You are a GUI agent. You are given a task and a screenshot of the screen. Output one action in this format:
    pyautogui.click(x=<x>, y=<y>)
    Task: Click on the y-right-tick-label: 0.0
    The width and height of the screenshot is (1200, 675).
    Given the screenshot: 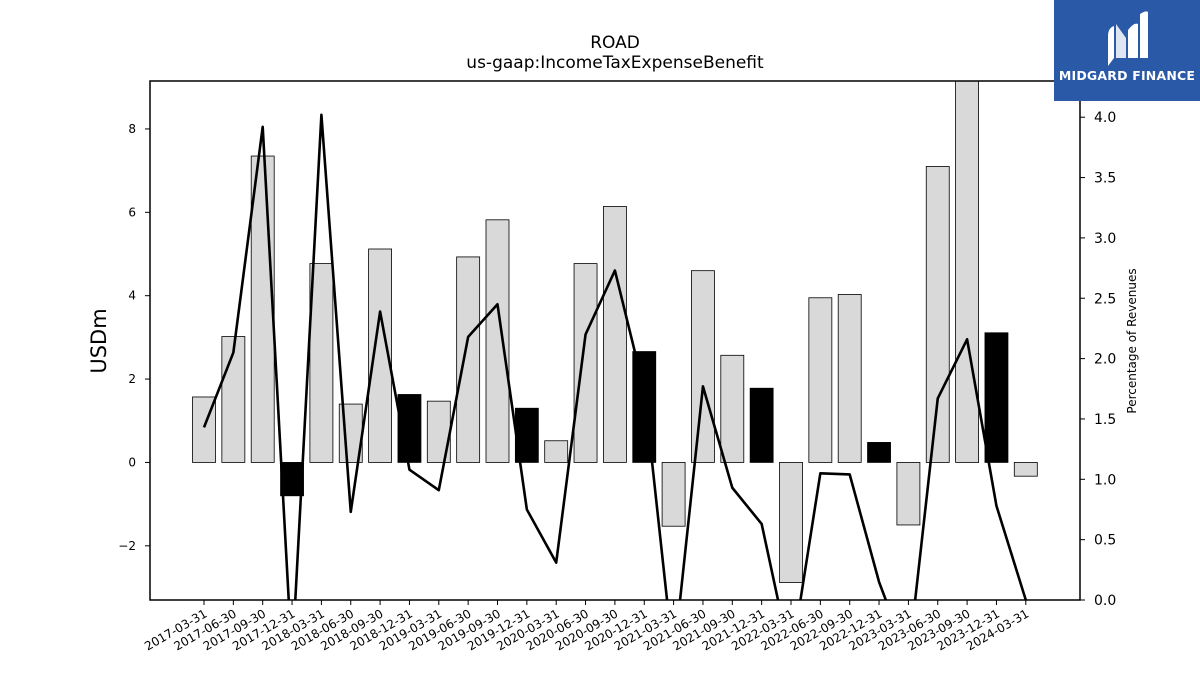 What is the action you would take?
    pyautogui.click(x=1105, y=601)
    